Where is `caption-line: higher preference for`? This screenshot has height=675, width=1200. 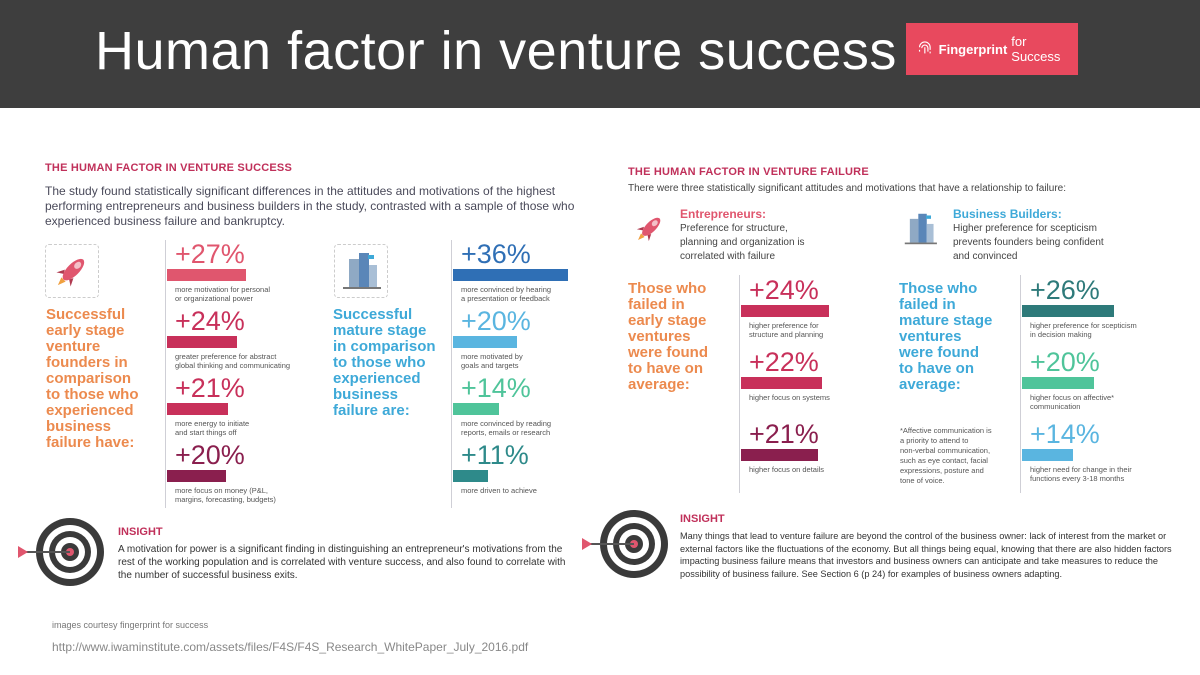 caption-line: higher preference for is located at coordinates (784, 325).